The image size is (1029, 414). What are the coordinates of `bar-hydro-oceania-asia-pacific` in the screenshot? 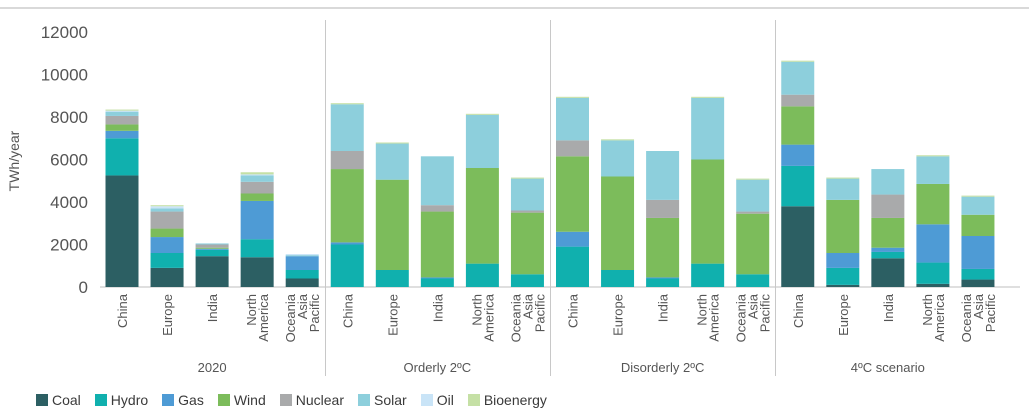 It's located at (753, 280).